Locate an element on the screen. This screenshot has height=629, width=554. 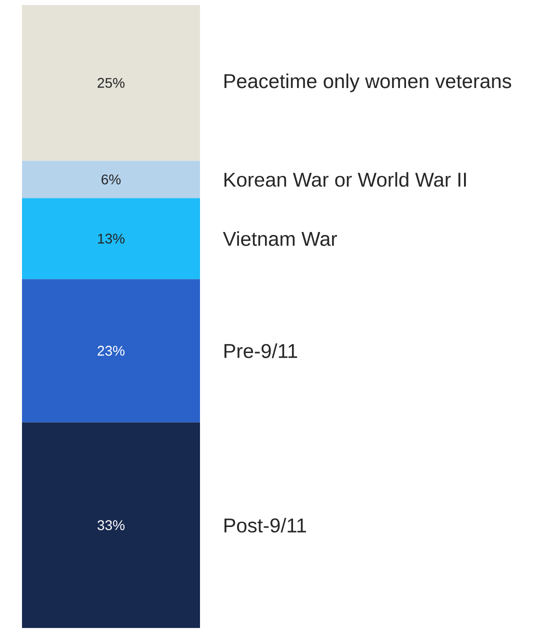
data-label: 33% is located at coordinates (111, 525).